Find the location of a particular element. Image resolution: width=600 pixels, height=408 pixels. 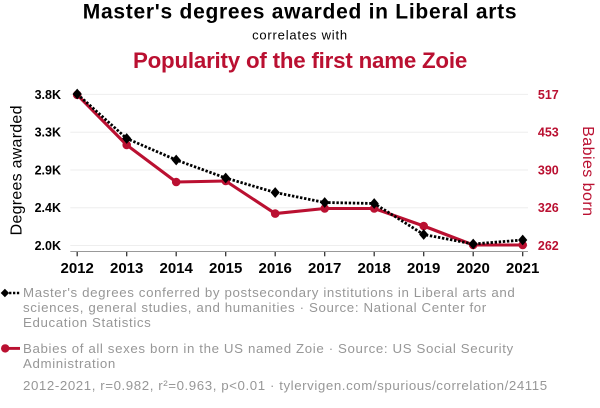

svg-text:Master's degrees awarded in Li: Master's degrees awarded in Liberal arts is located at coordinates (300, 12).